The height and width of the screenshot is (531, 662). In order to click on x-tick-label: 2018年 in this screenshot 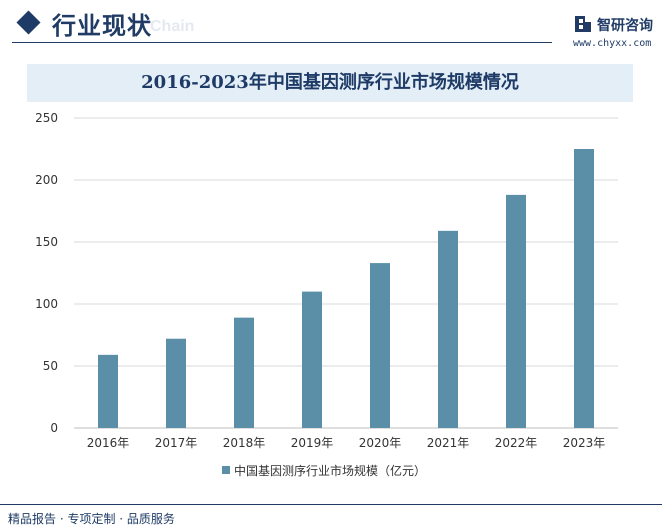, I will do `click(244, 443)`.